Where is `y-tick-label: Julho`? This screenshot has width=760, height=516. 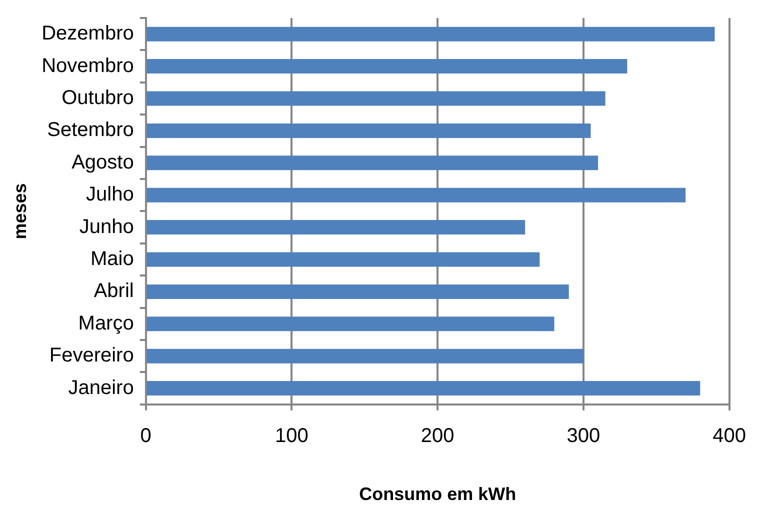
y-tick-label: Julho is located at coordinates (110, 195).